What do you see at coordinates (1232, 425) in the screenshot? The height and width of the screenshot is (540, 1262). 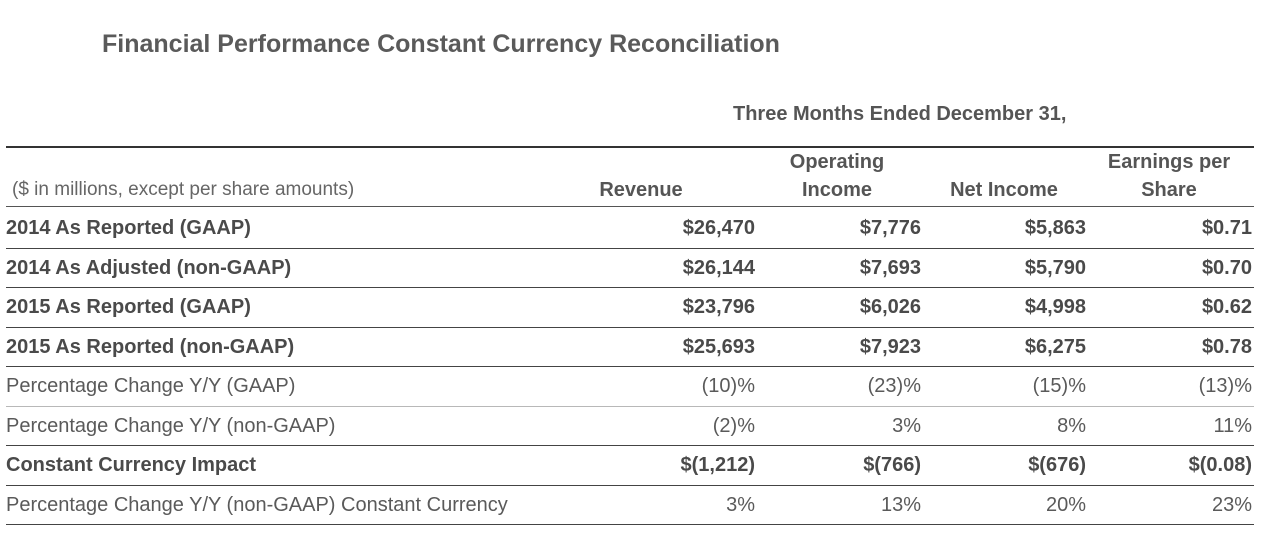 I see `eps-cell: 11%` at bounding box center [1232, 425].